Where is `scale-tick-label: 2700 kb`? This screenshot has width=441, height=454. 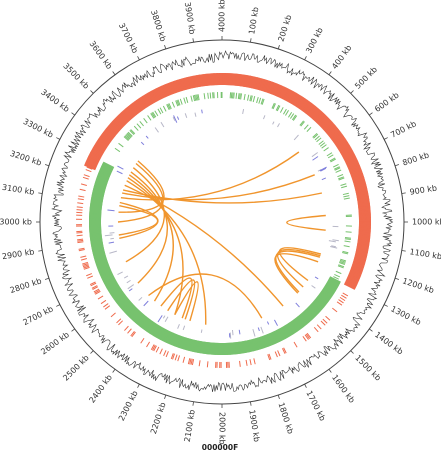 scale-tick-label: 2700 kb is located at coordinates (38, 315).